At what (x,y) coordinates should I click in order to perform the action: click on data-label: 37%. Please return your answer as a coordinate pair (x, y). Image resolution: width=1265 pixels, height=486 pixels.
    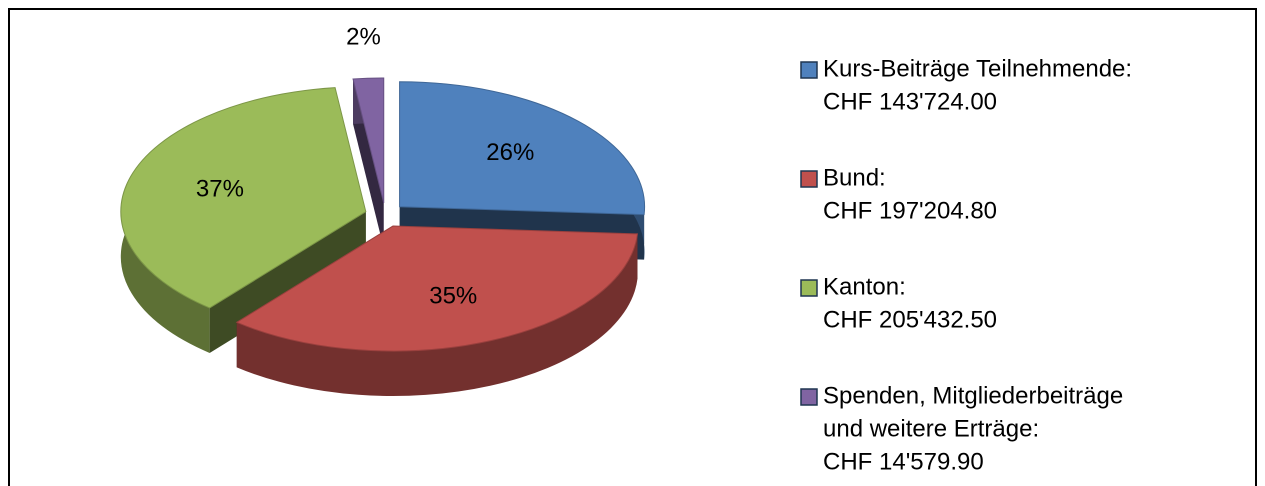
    Looking at the image, I should click on (220, 188).